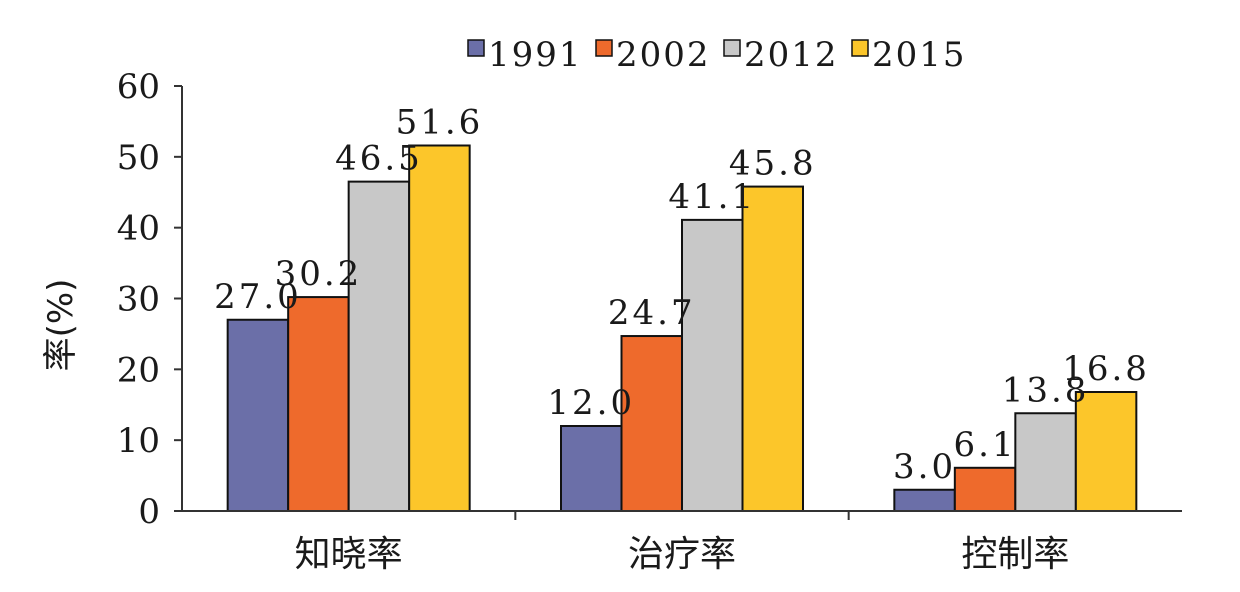  What do you see at coordinates (138, 441) in the screenshot?
I see `y-tick-label: 10` at bounding box center [138, 441].